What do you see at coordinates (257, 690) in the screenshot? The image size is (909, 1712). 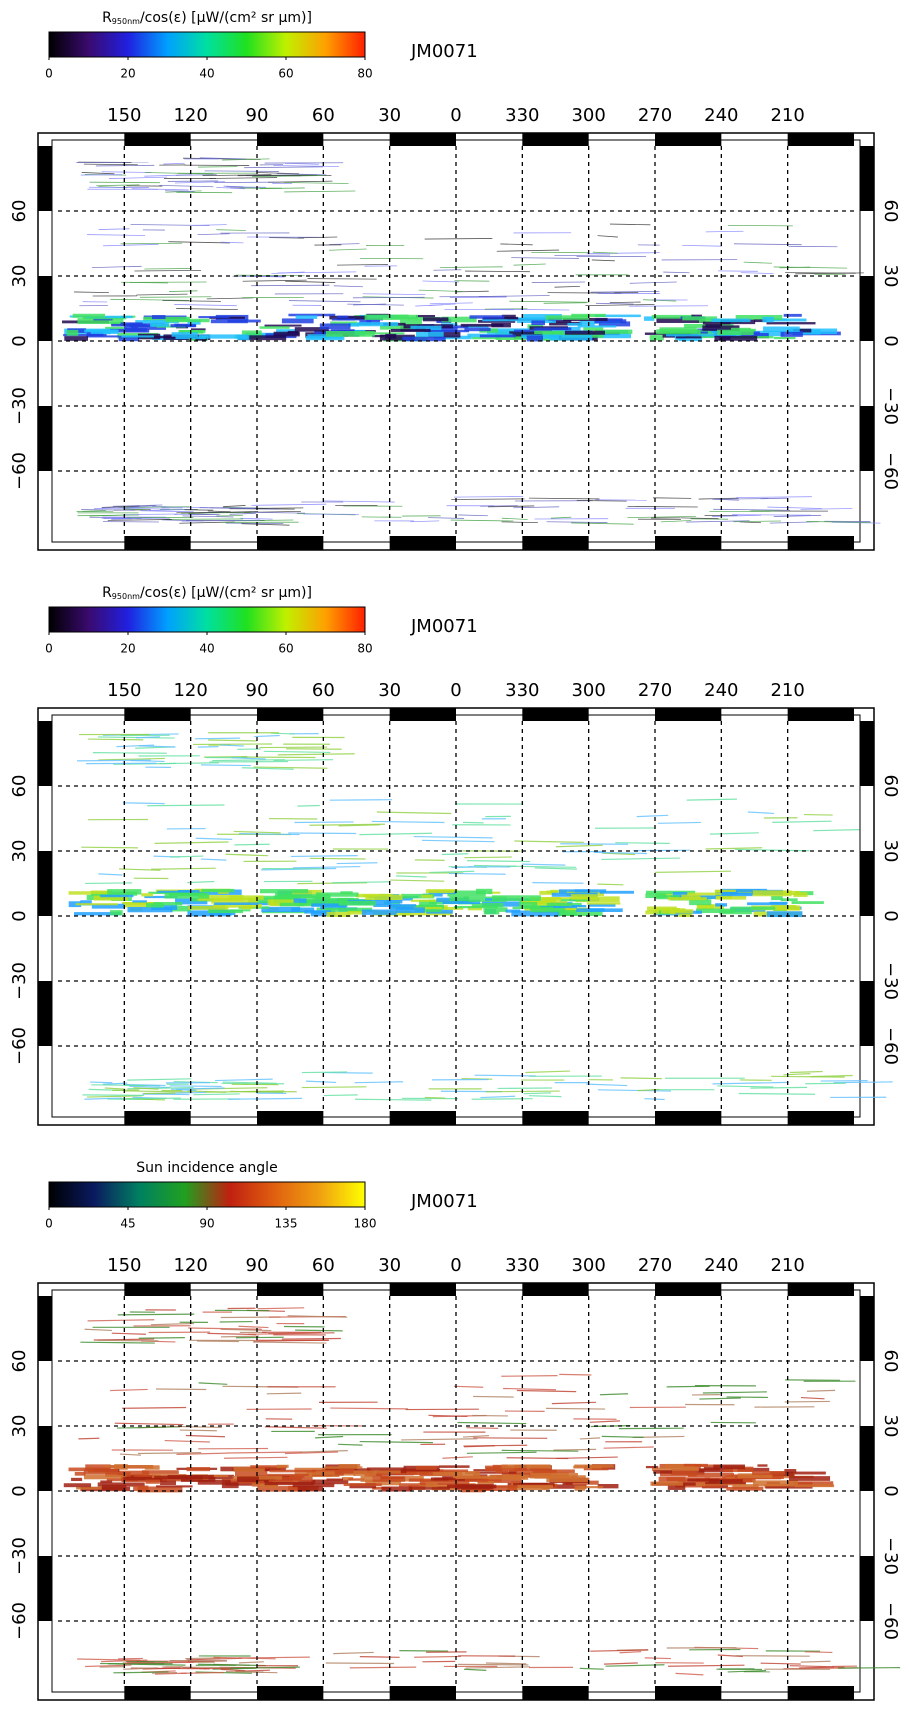 I see `lon-tick-label: 90` at bounding box center [257, 690].